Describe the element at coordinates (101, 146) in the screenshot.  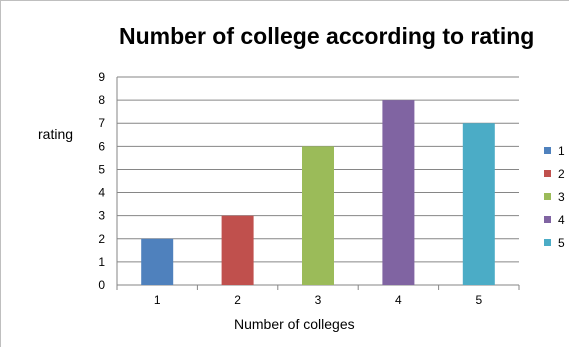
I see `y-tick-label: 6` at that location.